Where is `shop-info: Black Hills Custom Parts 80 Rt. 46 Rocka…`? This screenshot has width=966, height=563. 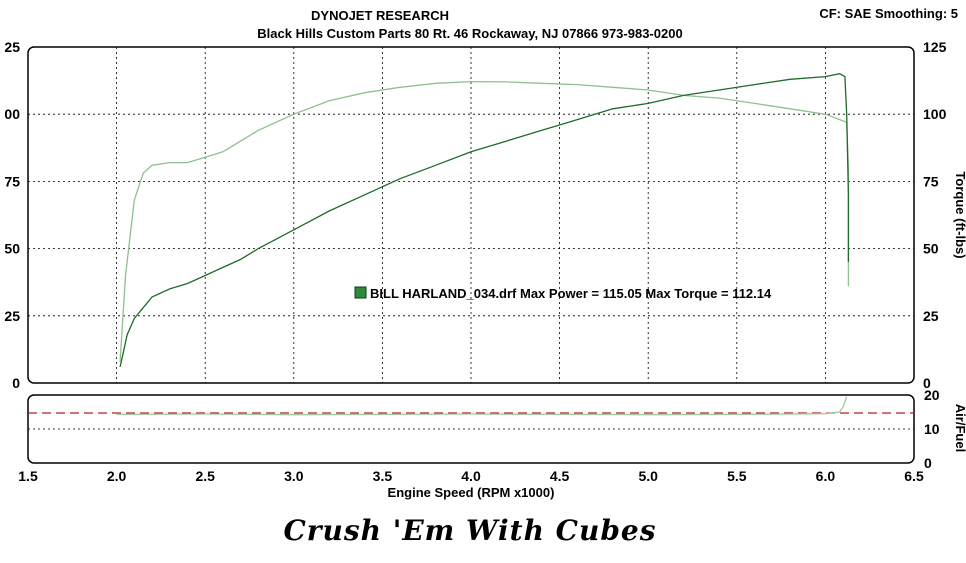
shop-info: Black Hills Custom Parts 80 Rt. 46 Rocka… is located at coordinates (470, 33).